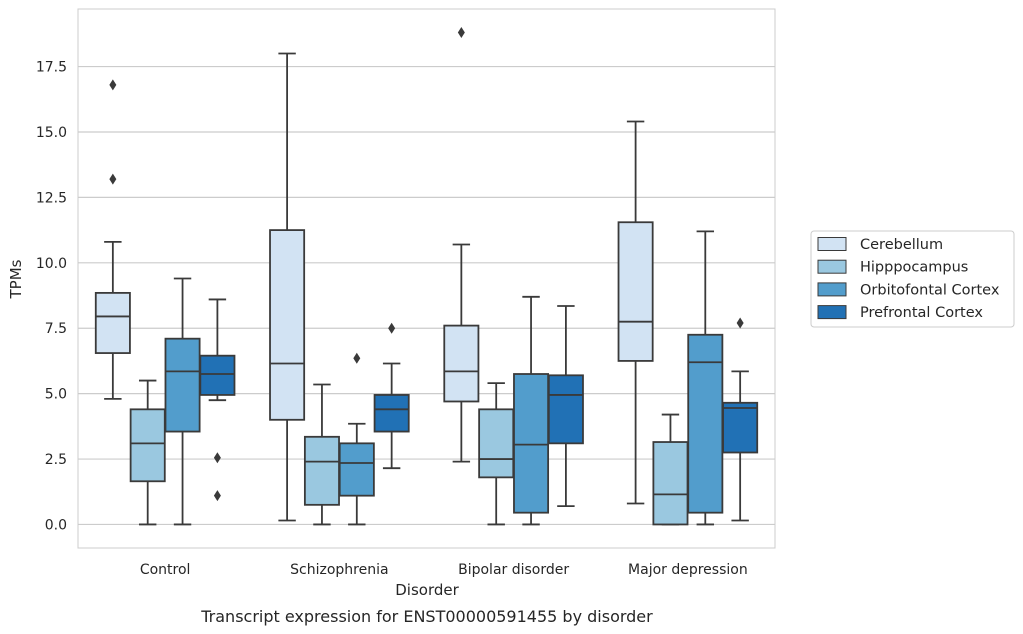 The width and height of the screenshot is (1023, 634). I want to click on y-tick-label: 7.5, so click(56, 329).